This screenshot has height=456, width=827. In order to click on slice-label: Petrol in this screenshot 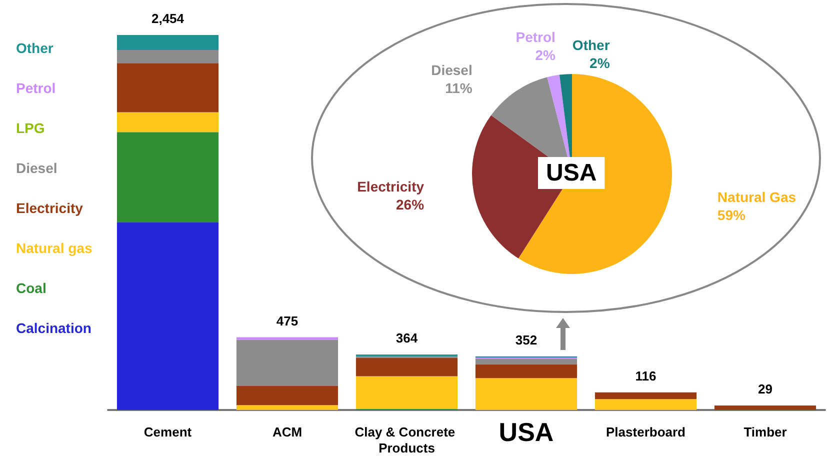, I will do `click(536, 37)`.